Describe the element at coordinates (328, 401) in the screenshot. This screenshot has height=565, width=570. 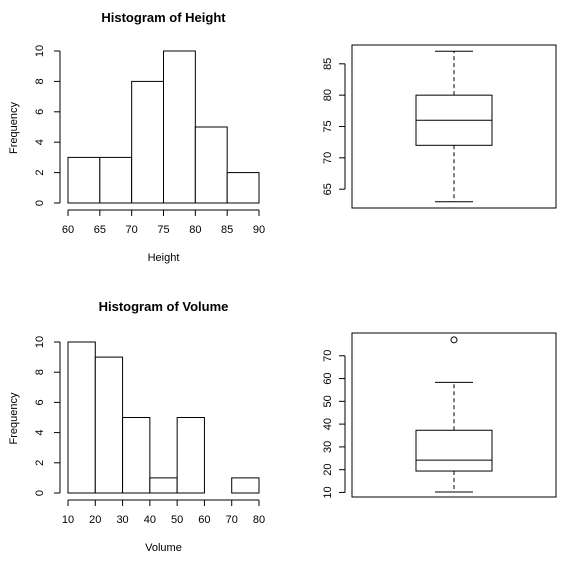
I see `y-tick-label: 50` at that location.